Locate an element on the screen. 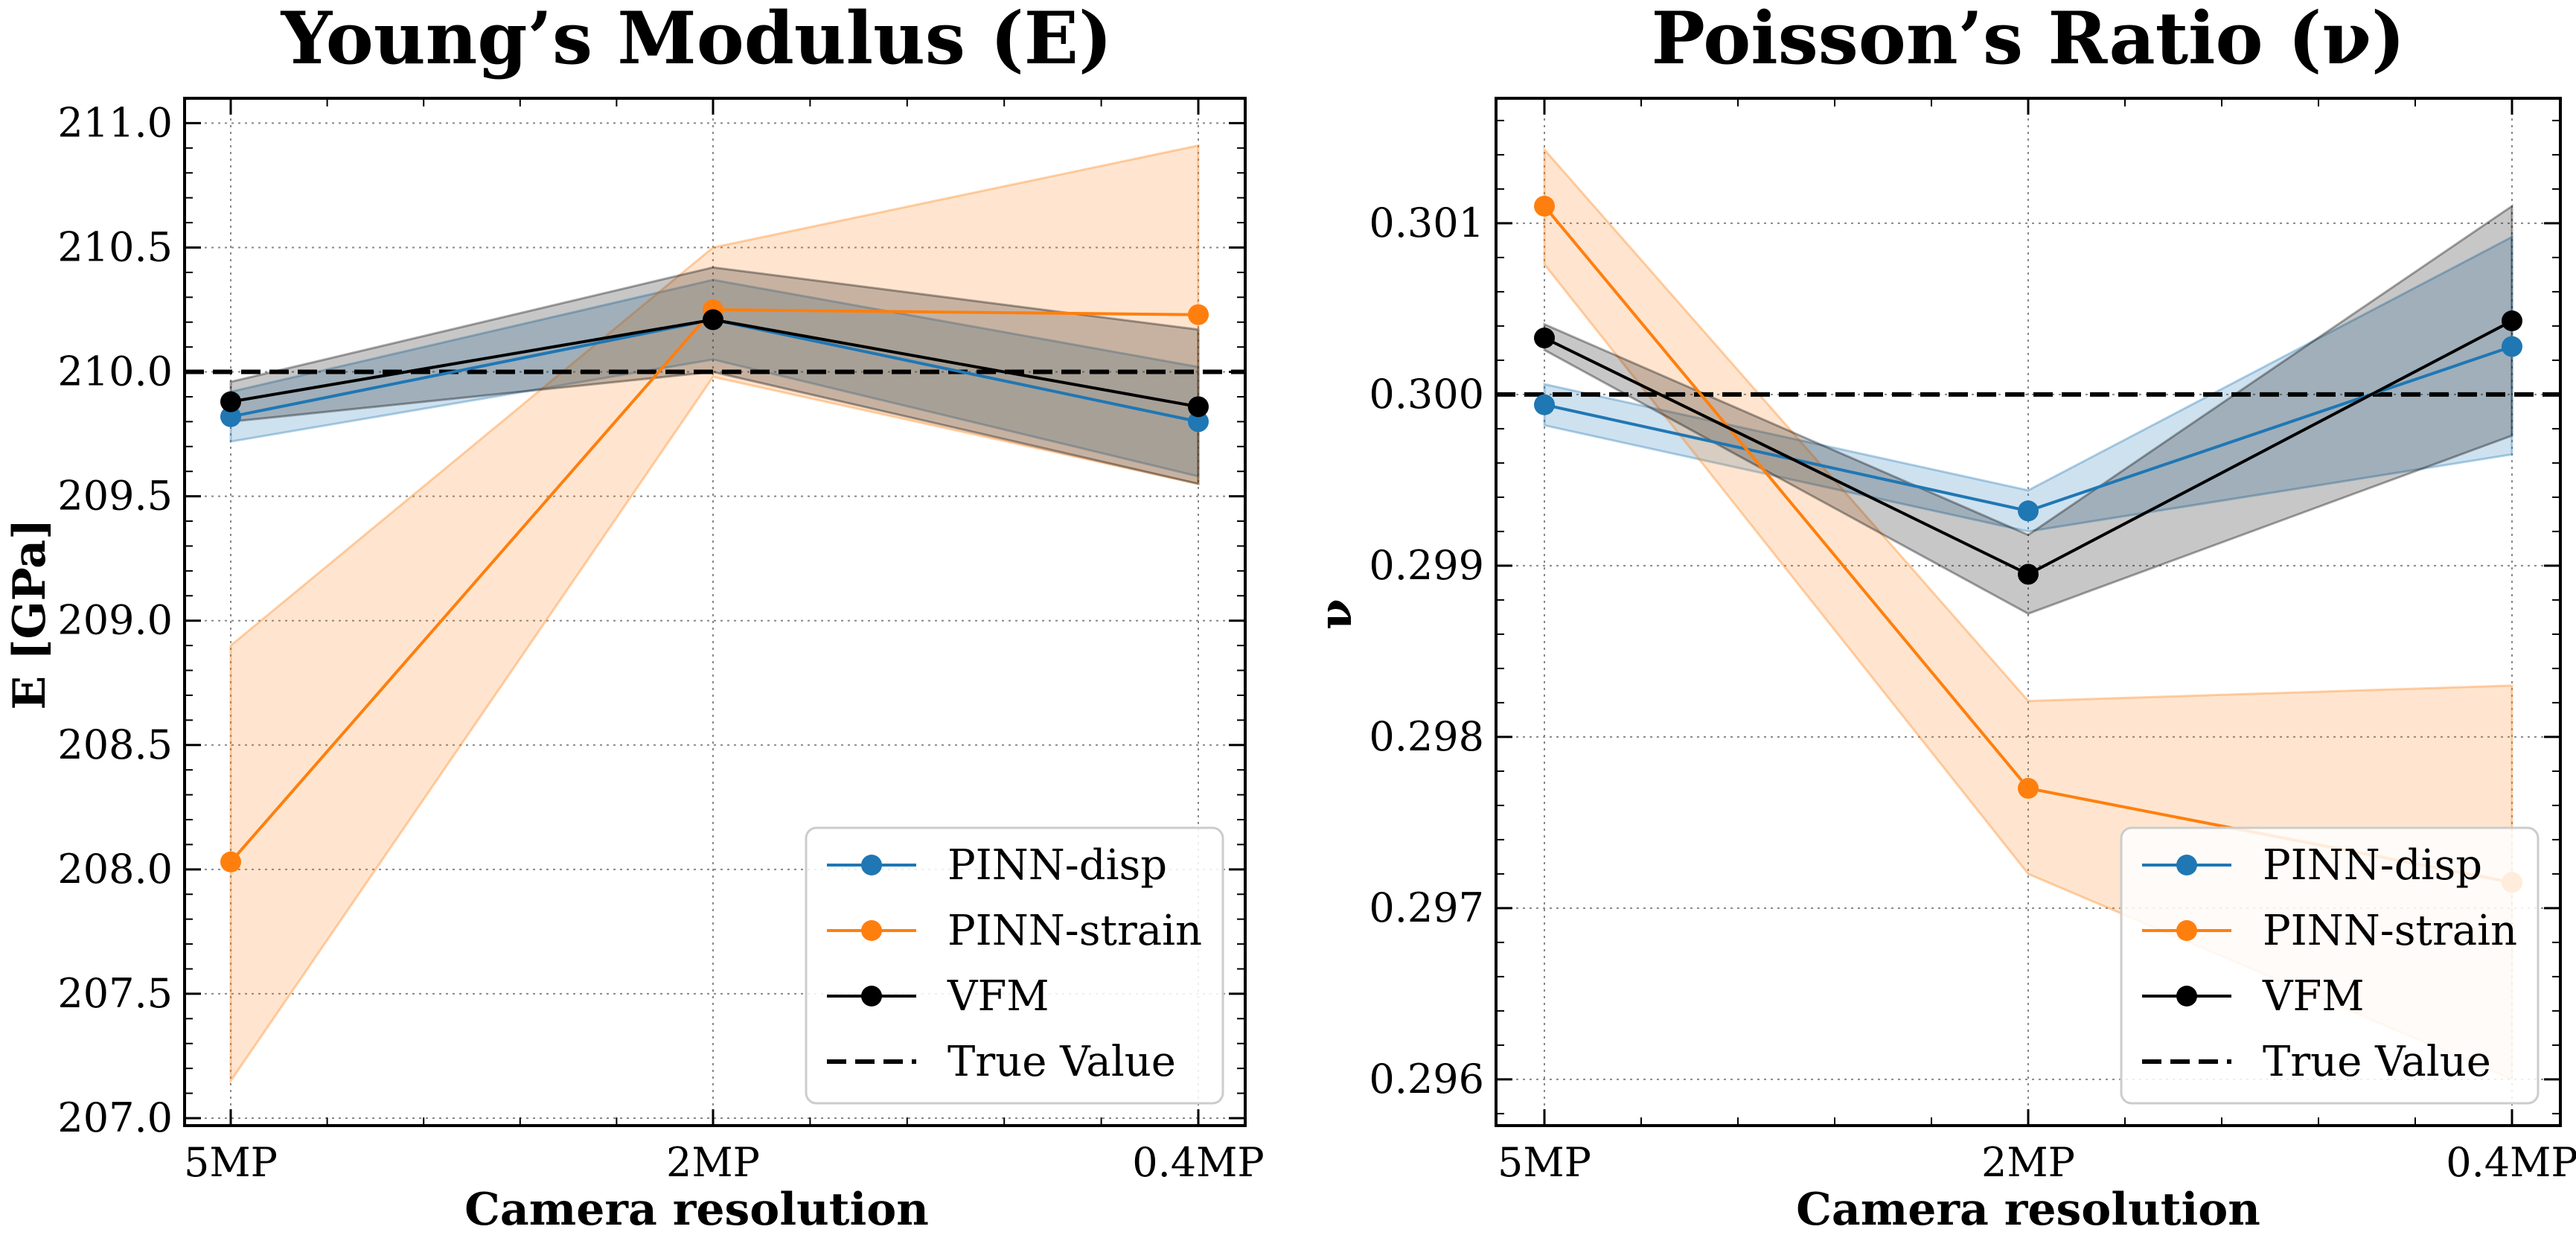 This screenshot has height=1241, width=2576. y-tick-label: 210.0 is located at coordinates (115, 371).